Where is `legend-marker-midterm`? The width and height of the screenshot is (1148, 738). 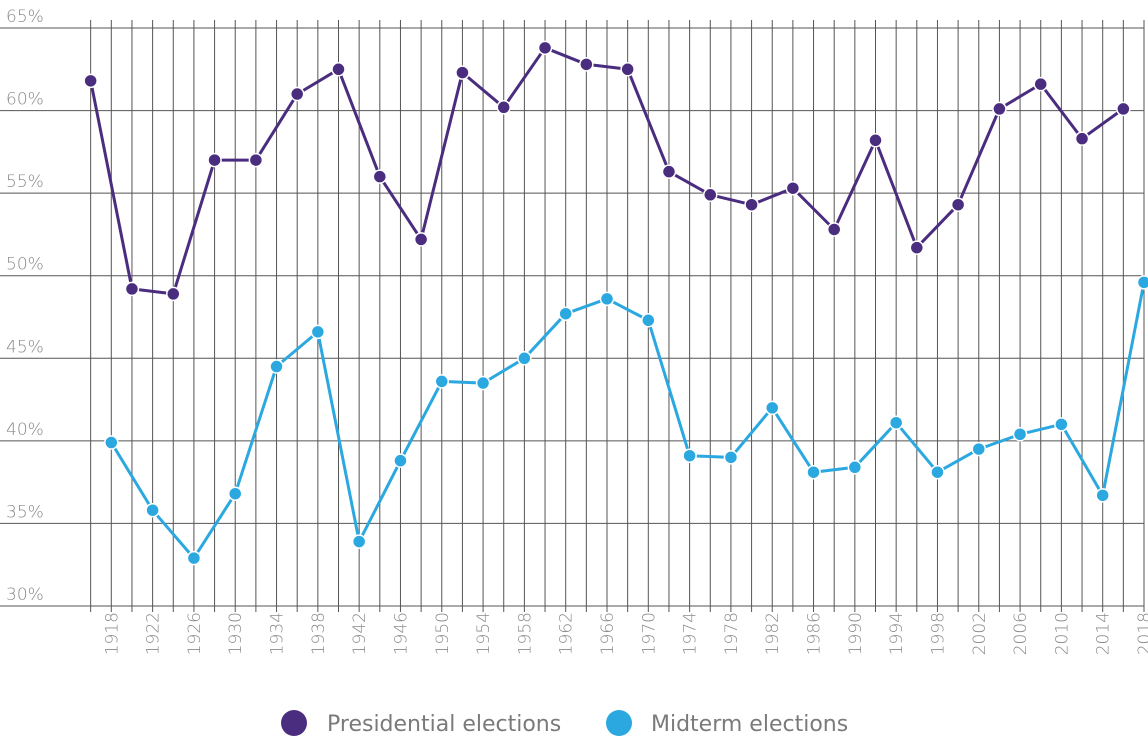 legend-marker-midterm is located at coordinates (619, 723).